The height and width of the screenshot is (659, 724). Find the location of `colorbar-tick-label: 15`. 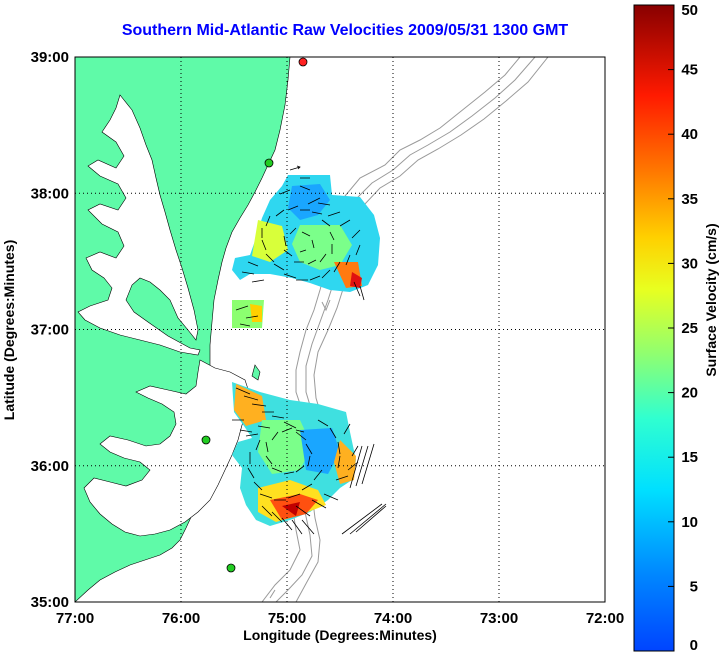

colorbar-tick-label: 15 is located at coordinates (689, 457).